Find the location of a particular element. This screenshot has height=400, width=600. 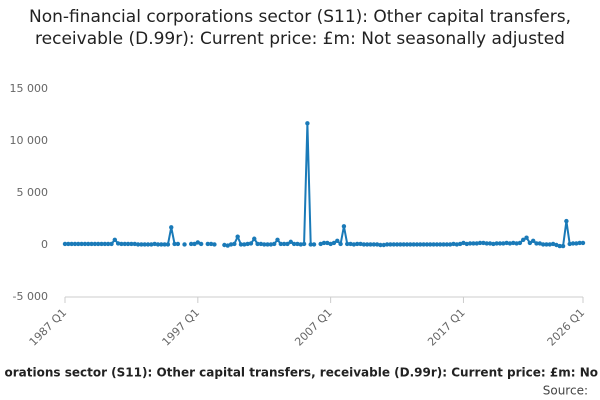

x-tick-label: 2017 Q1 is located at coordinates (446, 327).